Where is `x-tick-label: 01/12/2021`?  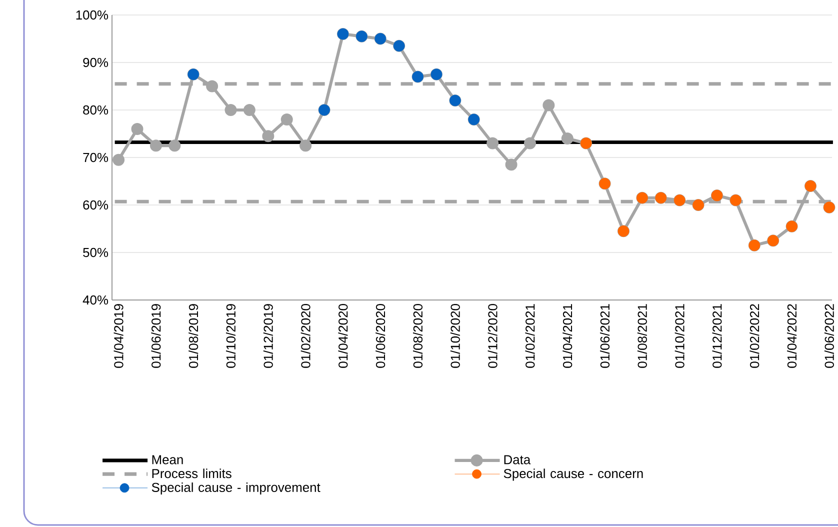 x-tick-label: 01/12/2021 is located at coordinates (717, 336).